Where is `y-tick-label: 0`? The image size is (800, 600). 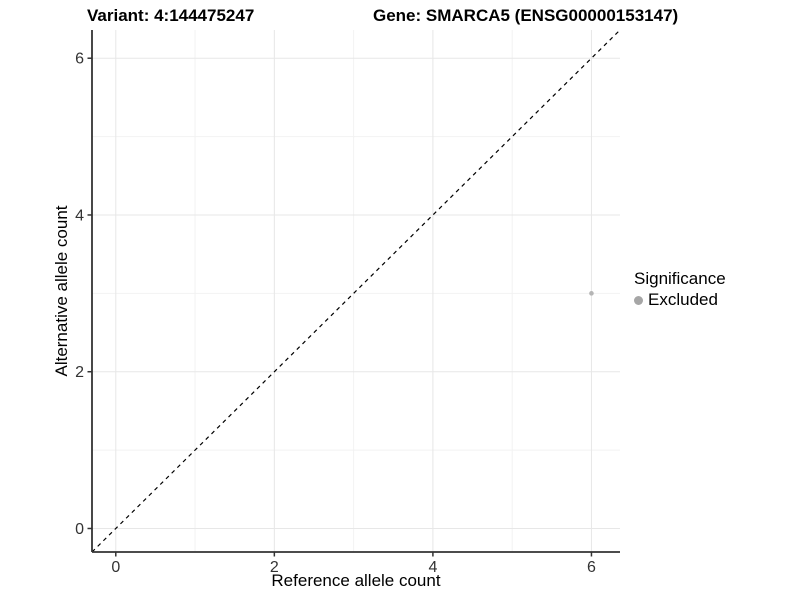
y-tick-label: 0 is located at coordinates (79, 529).